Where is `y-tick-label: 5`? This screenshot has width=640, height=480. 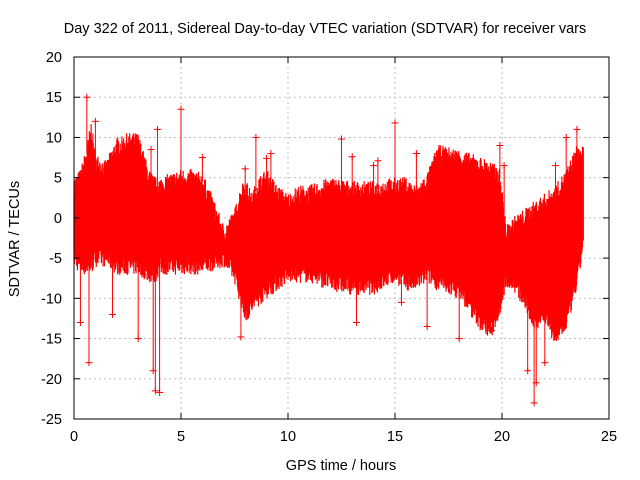 y-tick-label: 5 is located at coordinates (58, 179).